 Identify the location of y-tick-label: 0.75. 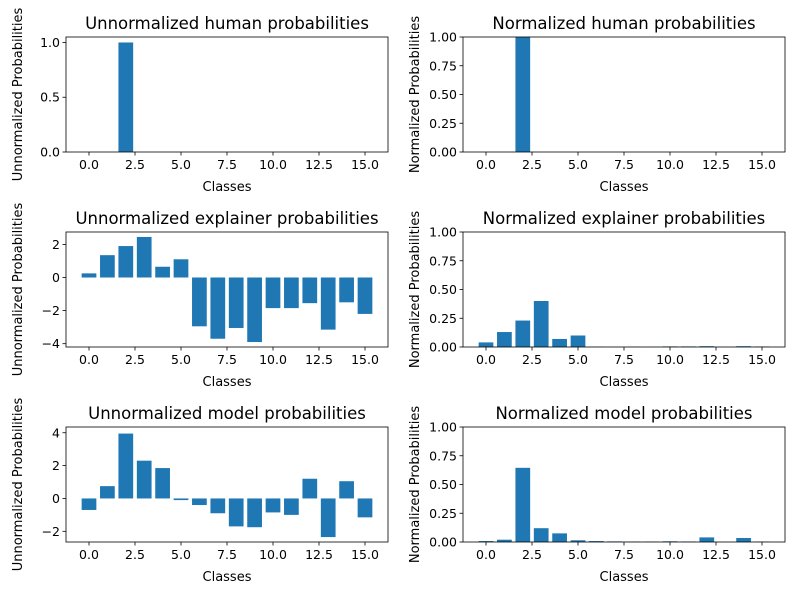
(443, 65).